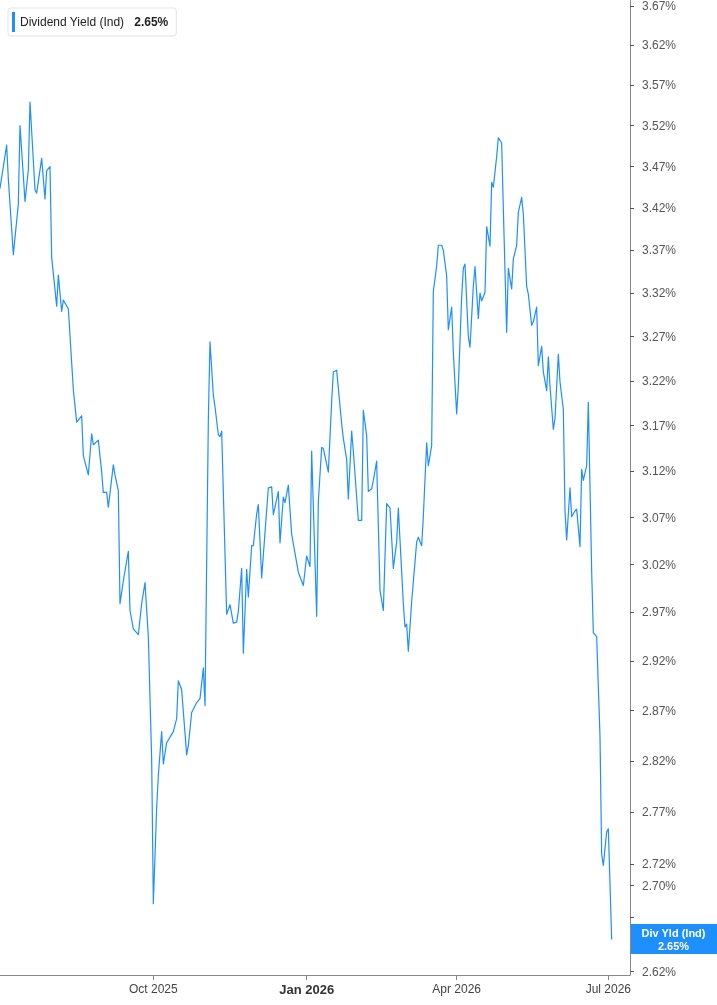 Image resolution: width=717 pixels, height=1005 pixels. Describe the element at coordinates (659, 612) in the screenshot. I see `y-tick-label: 2.97%` at that location.